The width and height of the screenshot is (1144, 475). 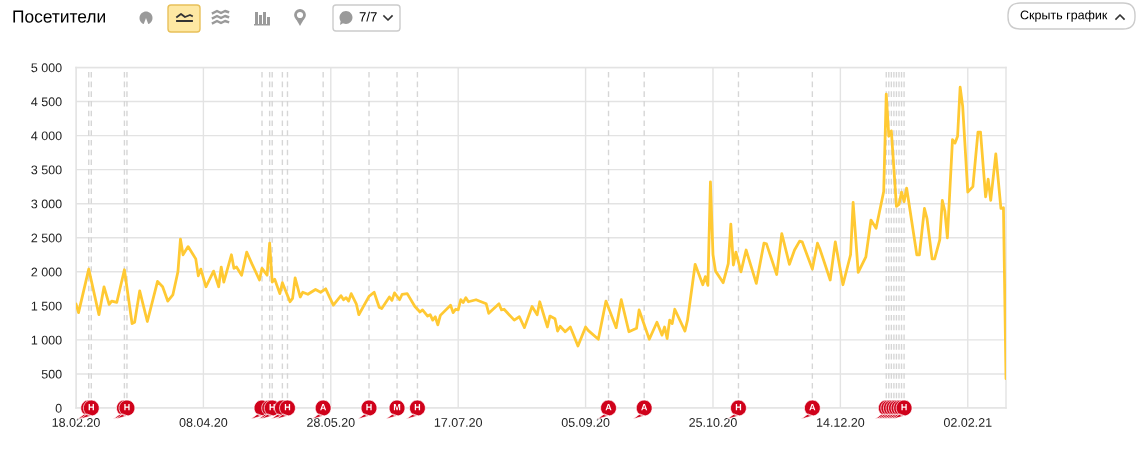 I want to click on y-tick-label: 0, so click(x=58, y=408).